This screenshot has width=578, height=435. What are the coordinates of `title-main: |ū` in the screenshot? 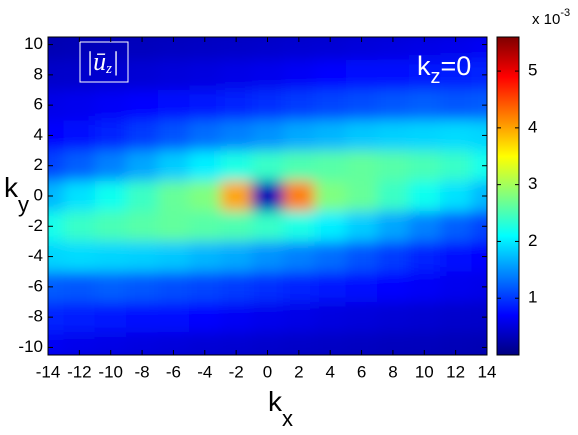 It's located at (96, 61).